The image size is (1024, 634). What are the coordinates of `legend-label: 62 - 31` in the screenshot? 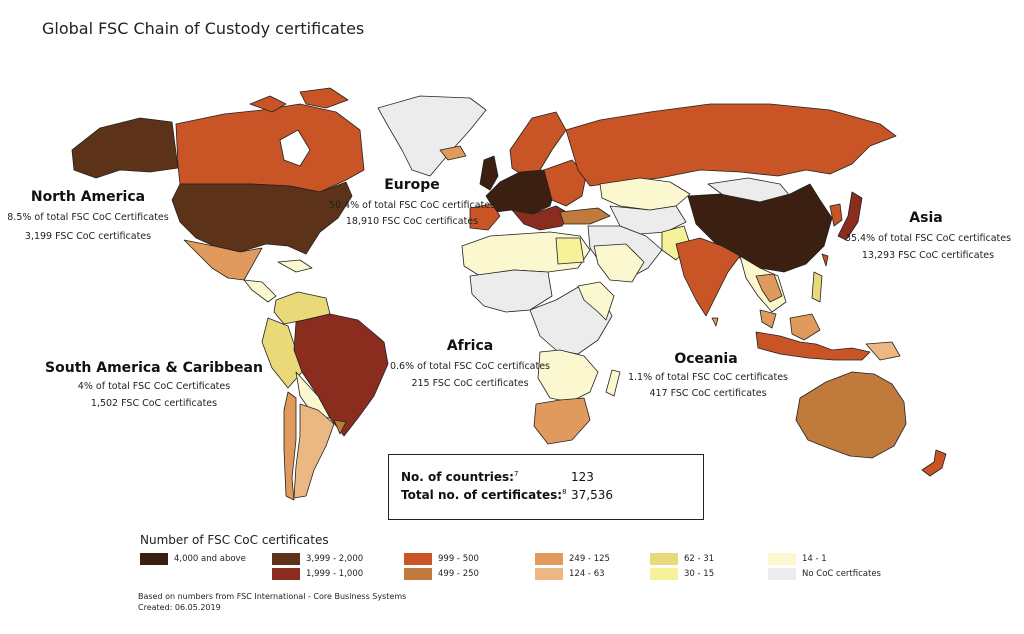 It's located at (699, 559).